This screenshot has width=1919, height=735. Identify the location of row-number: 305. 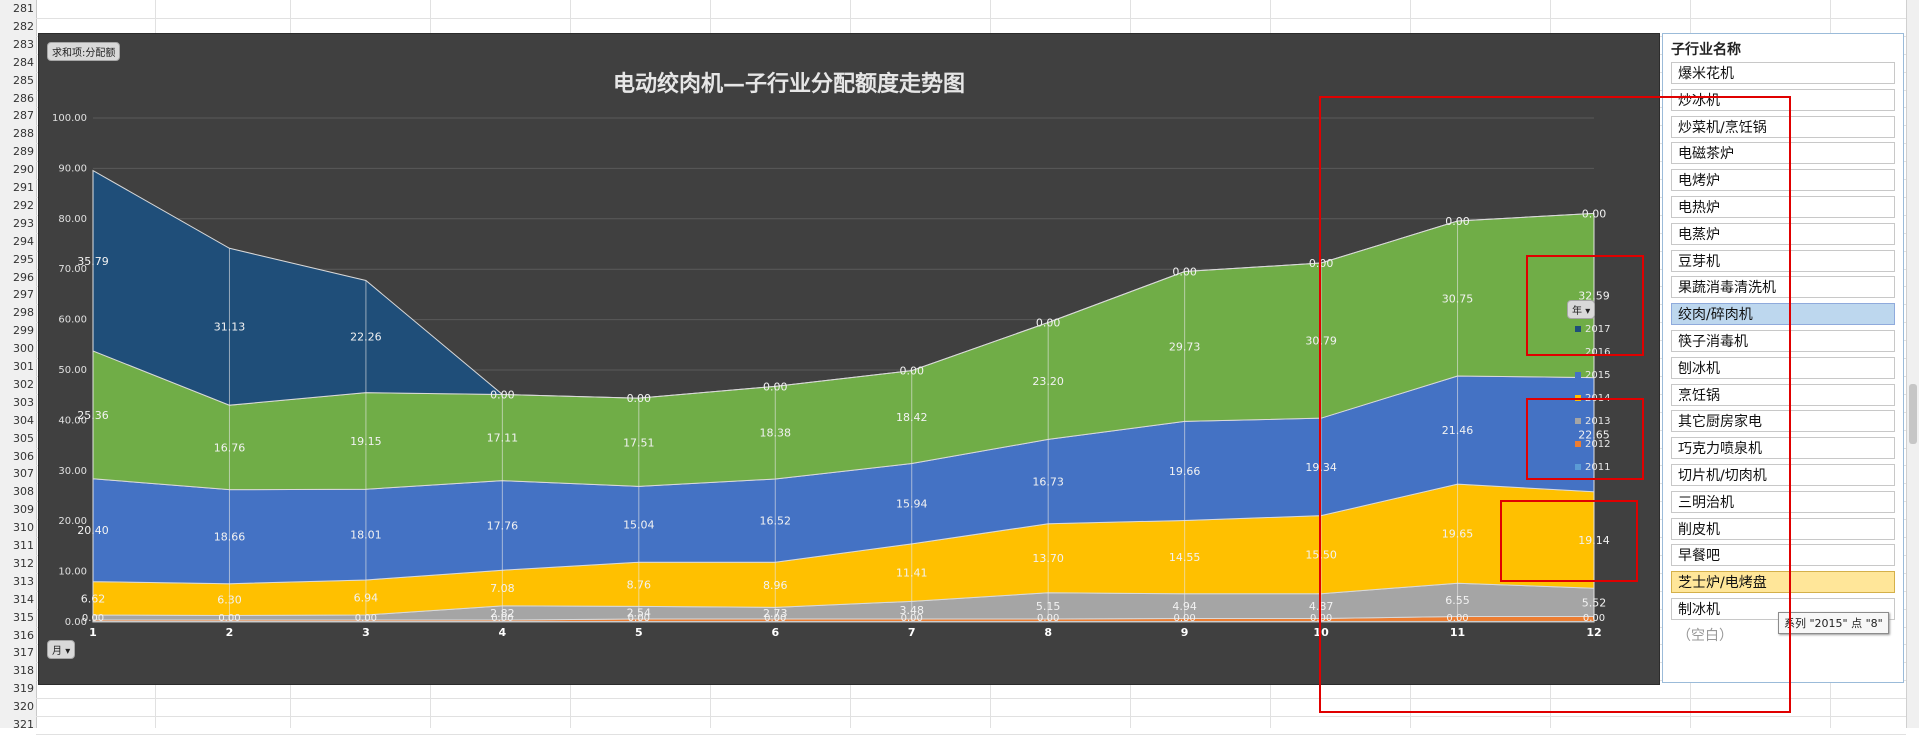
(23, 438).